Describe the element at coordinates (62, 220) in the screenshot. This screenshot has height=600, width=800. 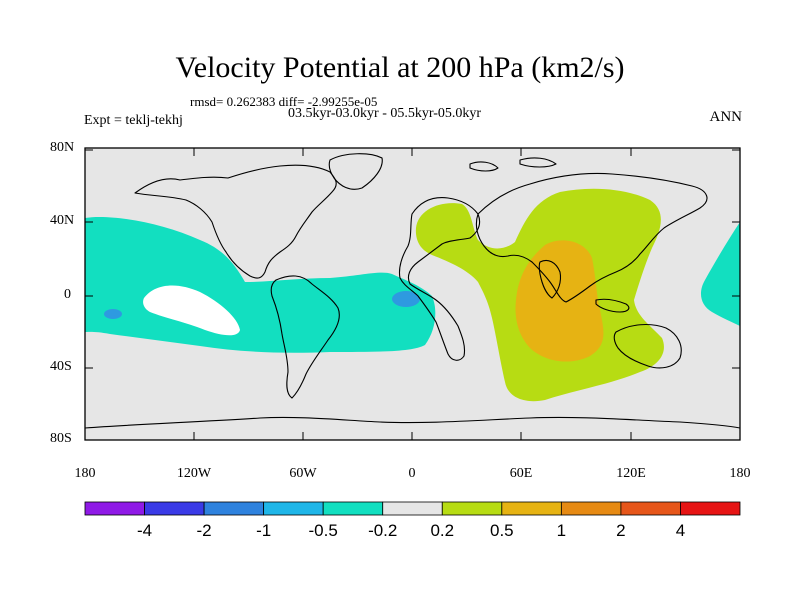
I see `lat-label-40n: 40N` at that location.